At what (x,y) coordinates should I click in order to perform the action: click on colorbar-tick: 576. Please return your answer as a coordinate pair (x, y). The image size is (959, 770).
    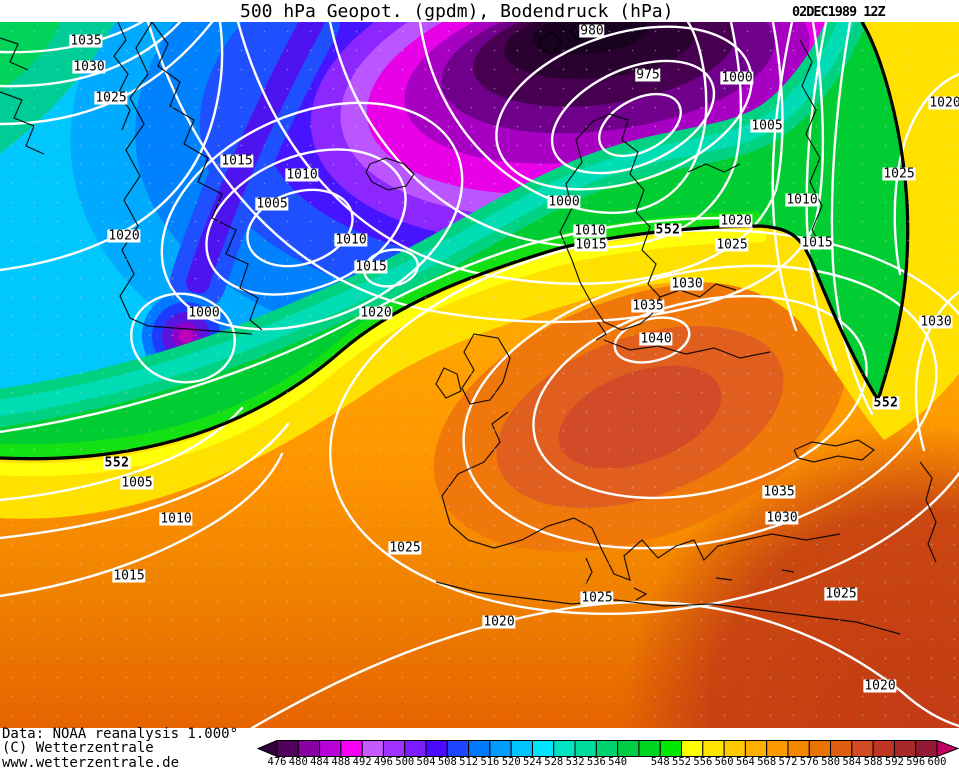
    Looking at the image, I should click on (809, 762).